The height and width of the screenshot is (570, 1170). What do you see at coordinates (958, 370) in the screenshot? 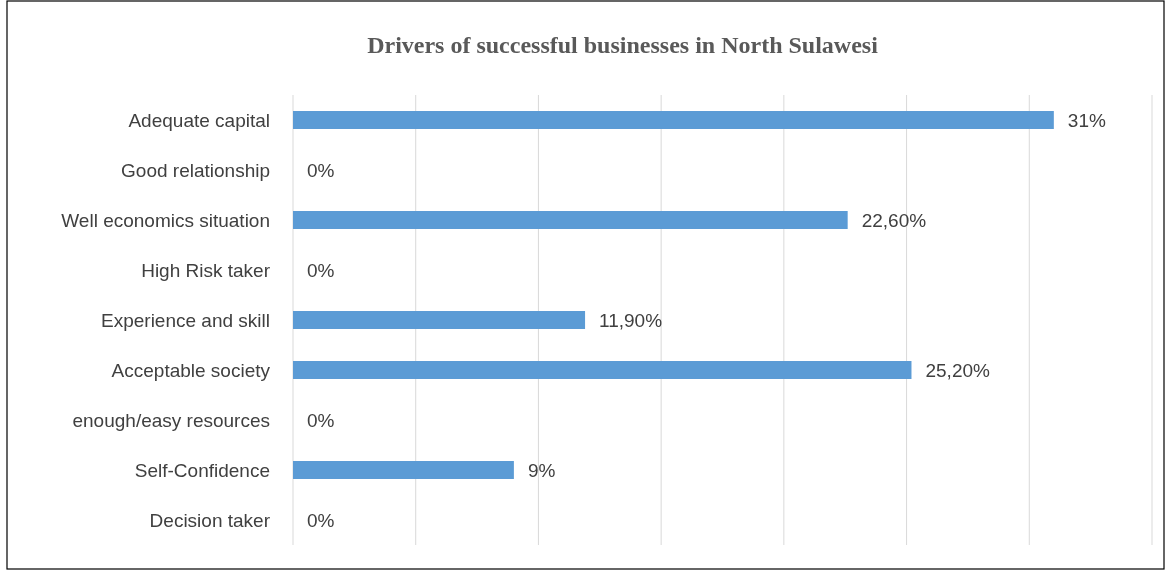
I see `data-label: 25,20%` at bounding box center [958, 370].